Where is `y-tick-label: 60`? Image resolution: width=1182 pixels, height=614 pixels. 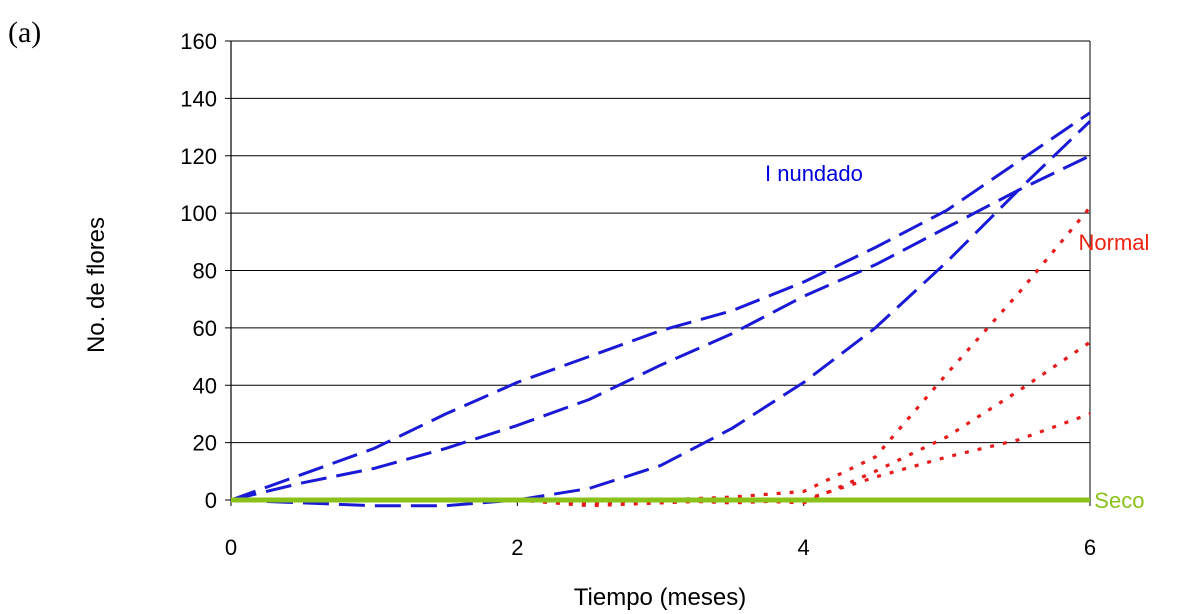 y-tick-label: 60 is located at coordinates (205, 328).